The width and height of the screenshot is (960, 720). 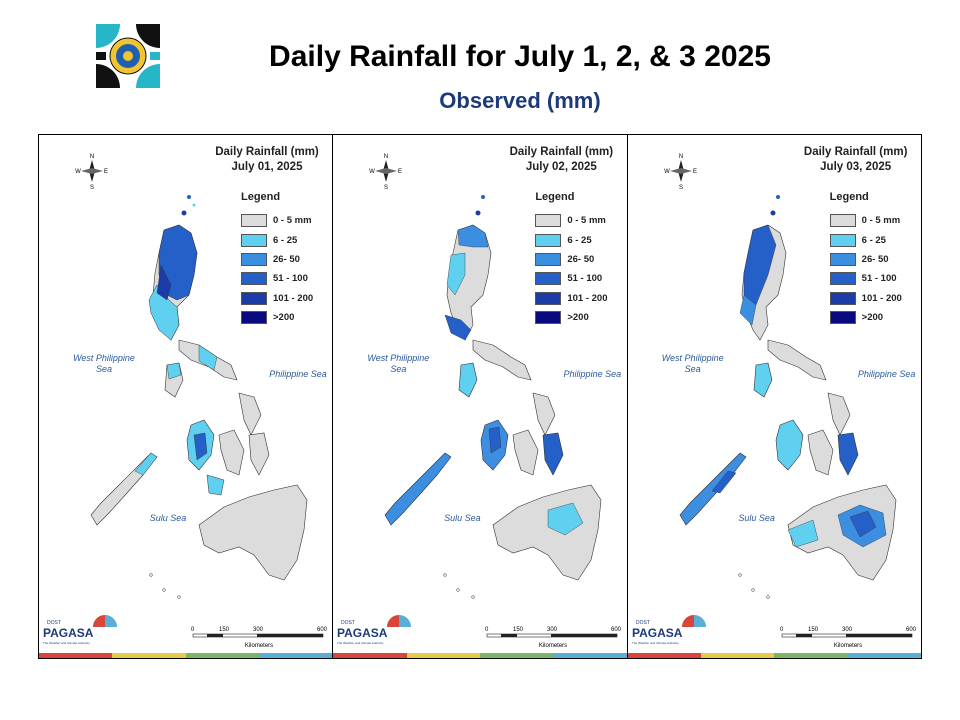 What do you see at coordinates (128, 56) in the screenshot?
I see `pagasa-seal-logo` at bounding box center [128, 56].